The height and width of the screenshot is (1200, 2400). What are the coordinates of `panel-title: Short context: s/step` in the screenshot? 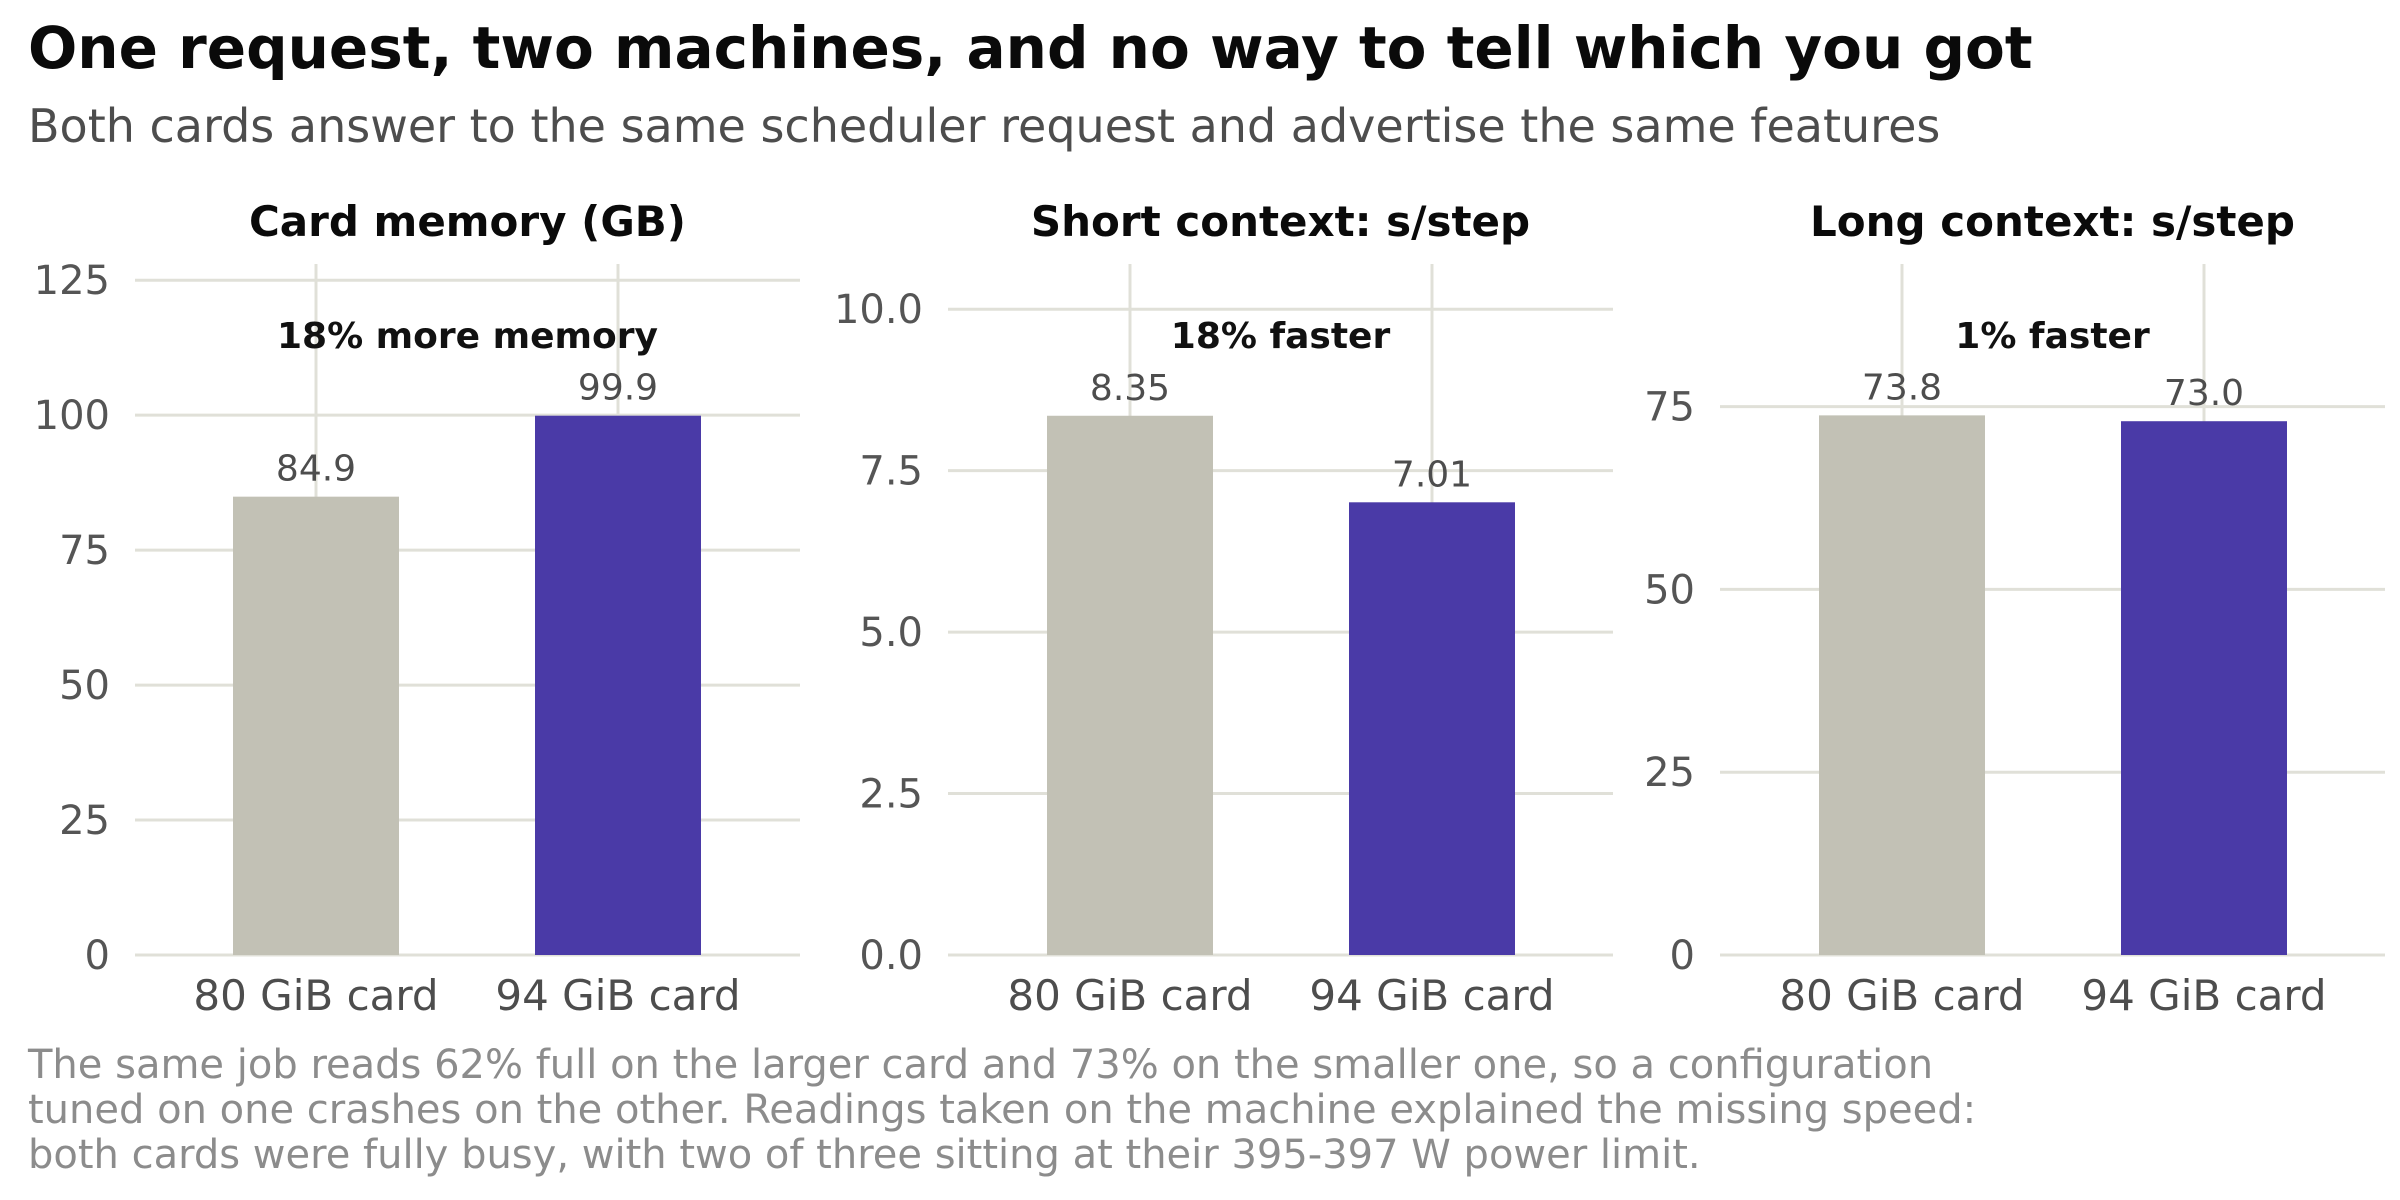 It's located at (1280, 221).